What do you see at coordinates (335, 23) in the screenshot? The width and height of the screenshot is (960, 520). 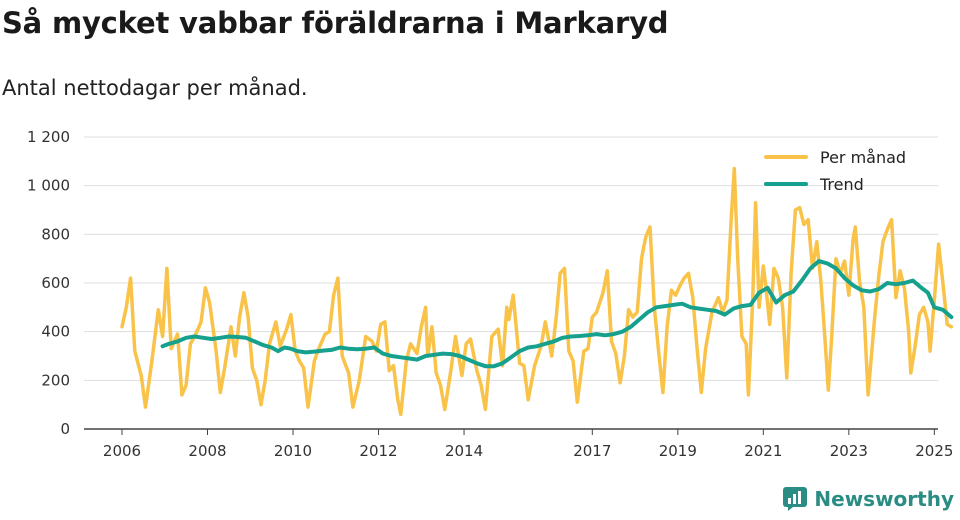 I see `chart-title: Så mycket vabbar föräldrarna i Markaryd` at bounding box center [335, 23].